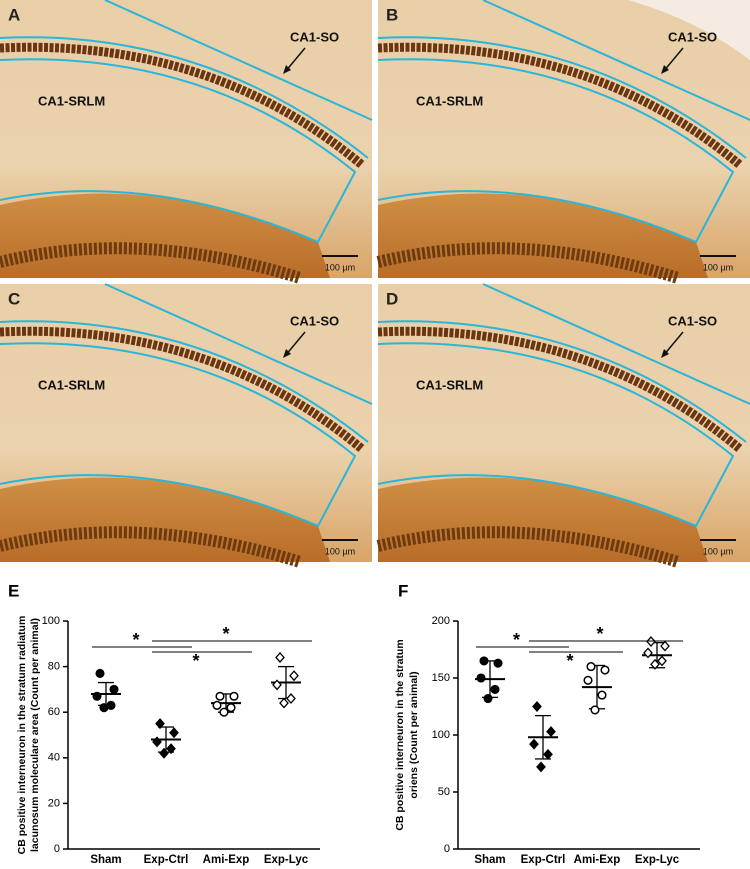 The height and width of the screenshot is (869, 750). I want to click on y-tick-label: 60, so click(54, 712).